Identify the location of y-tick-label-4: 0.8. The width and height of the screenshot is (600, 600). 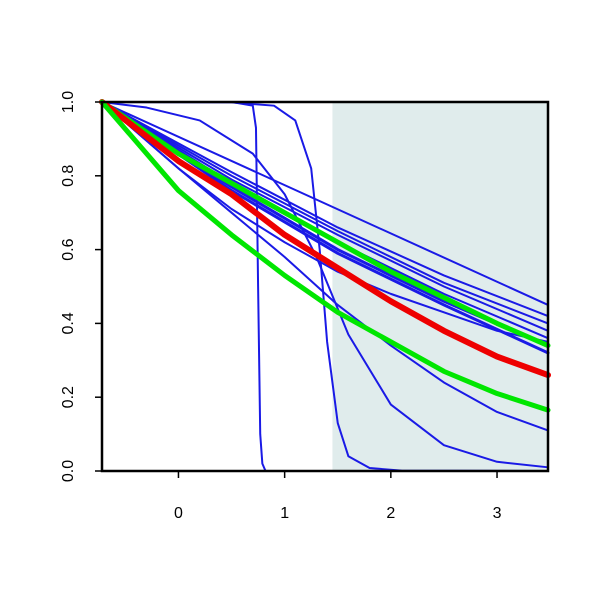
(68, 176).